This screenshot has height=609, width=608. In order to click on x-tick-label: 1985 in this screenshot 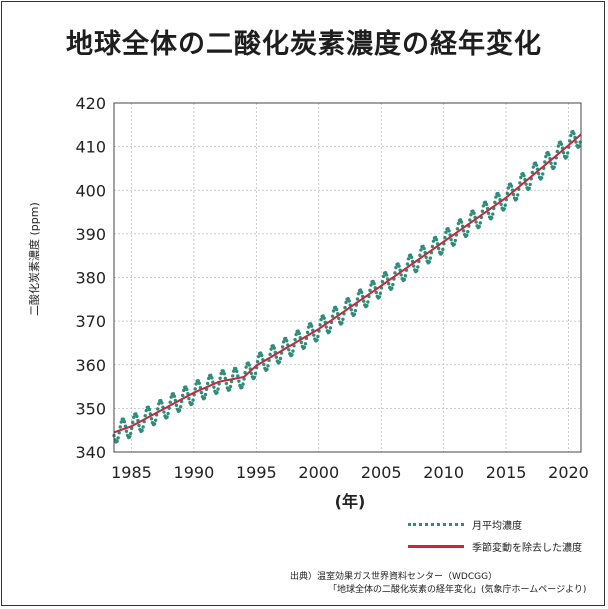, I will do `click(131, 472)`.